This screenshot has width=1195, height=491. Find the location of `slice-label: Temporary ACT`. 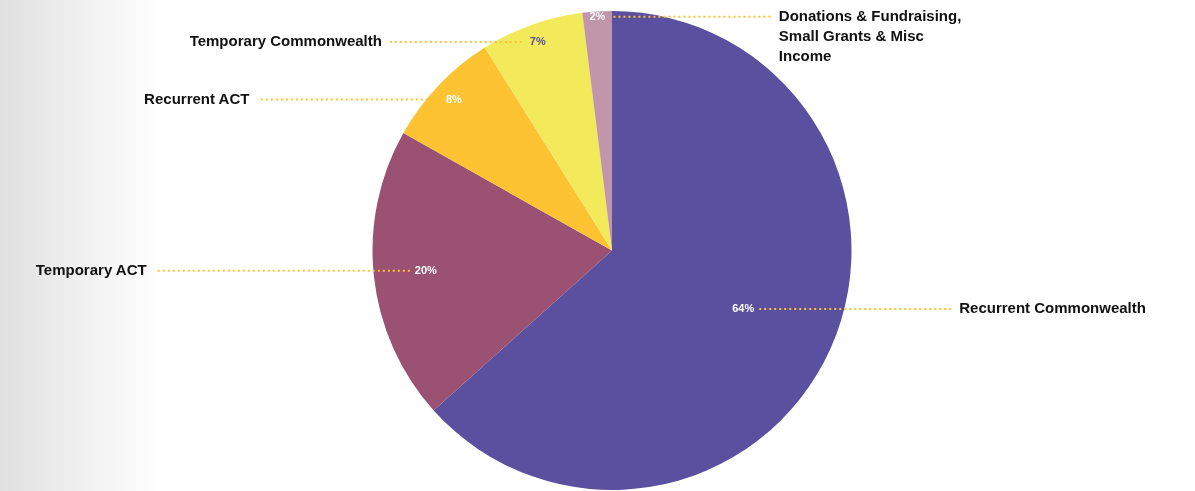

slice-label: Temporary ACT is located at coordinates (91, 269).